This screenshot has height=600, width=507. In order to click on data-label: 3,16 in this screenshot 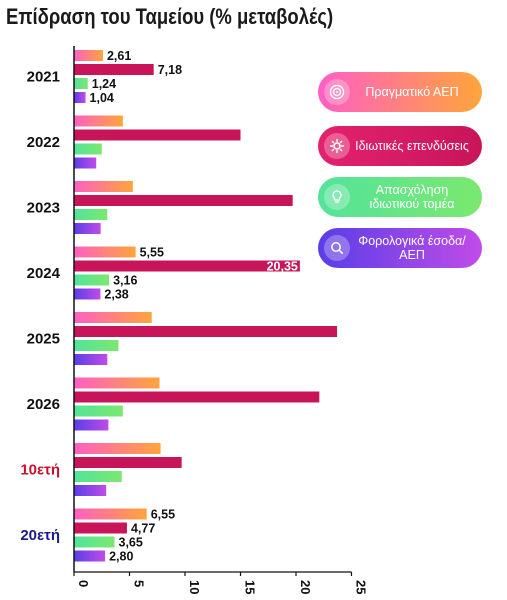, I will do `click(125, 281)`.